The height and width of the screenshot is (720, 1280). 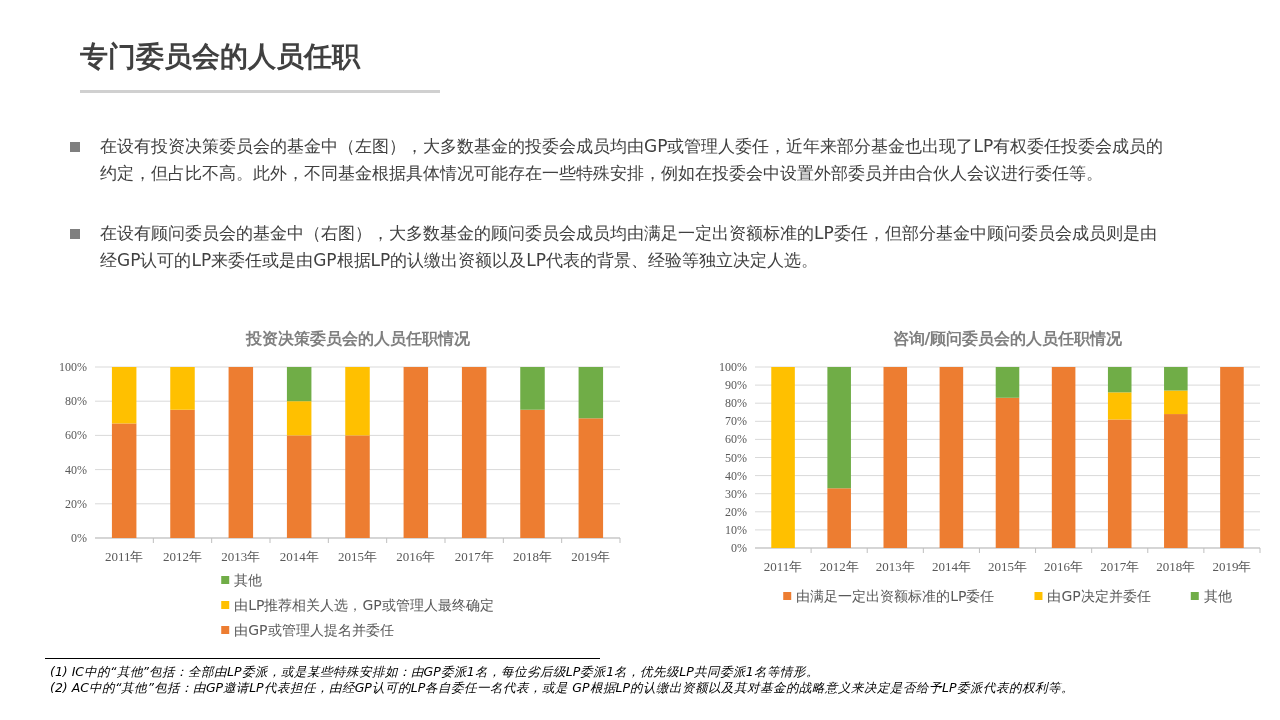 I want to click on text: (2) AC中的“其他”包括：由GP邀请LP代表担任，由经GP认可的LP各自委任一名代表，或是 GP根据LP的认缴出资额以及其对基金的战略意义来决定是否给予LP委派代表的权利等。, so click(x=562, y=688).